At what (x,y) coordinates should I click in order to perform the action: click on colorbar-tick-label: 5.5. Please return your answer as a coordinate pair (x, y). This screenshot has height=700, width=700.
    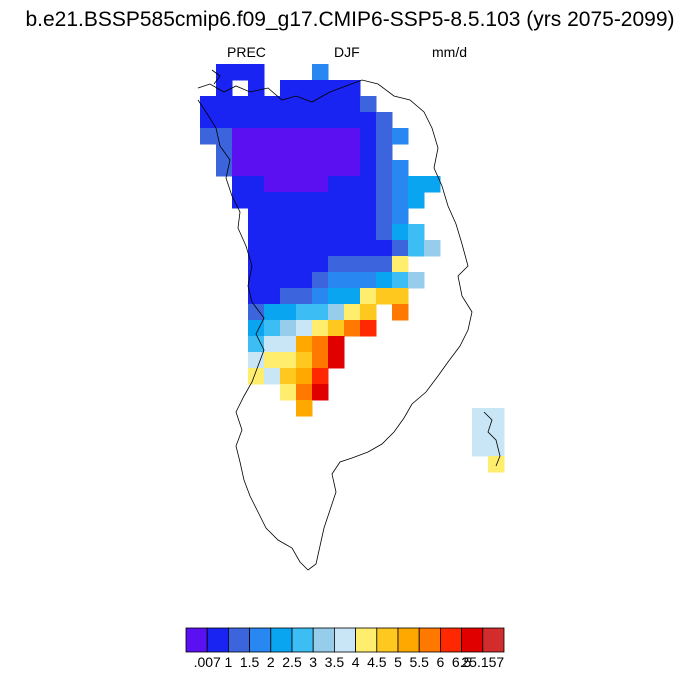
    Looking at the image, I should click on (419, 662).